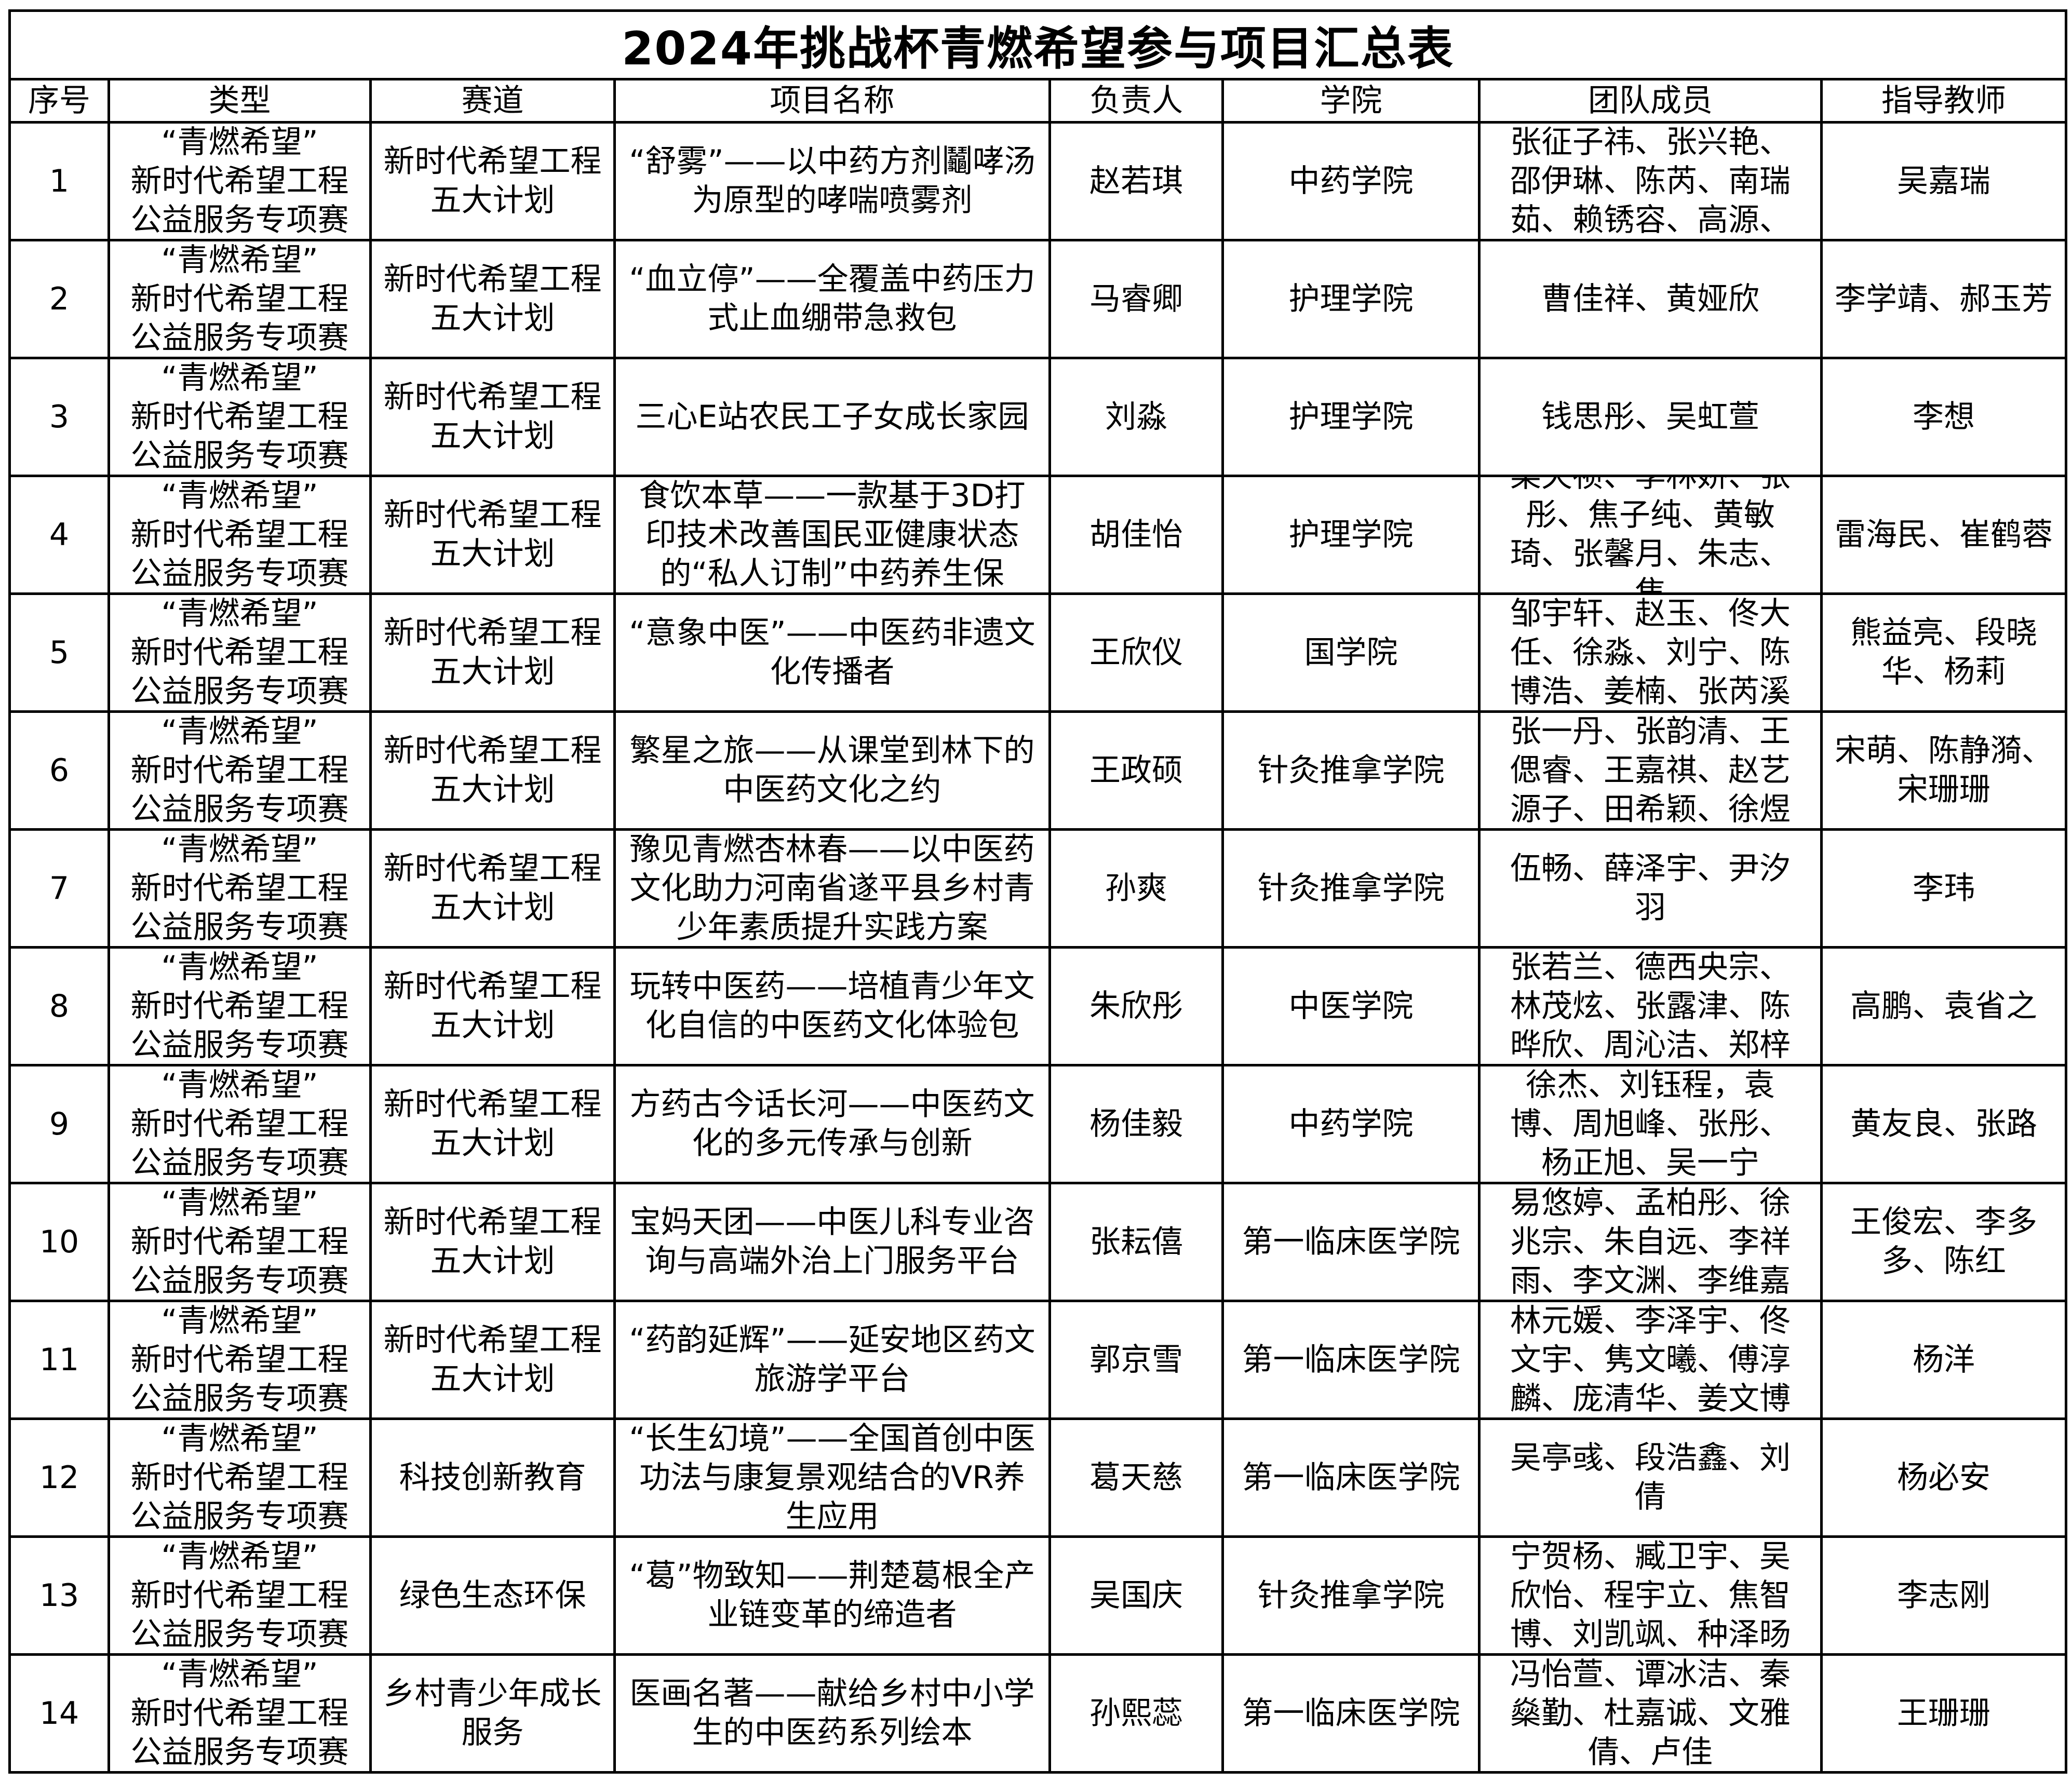 This screenshot has height=1783, width=2072. I want to click on project-leader-cell: 马睿卿, so click(1136, 299).